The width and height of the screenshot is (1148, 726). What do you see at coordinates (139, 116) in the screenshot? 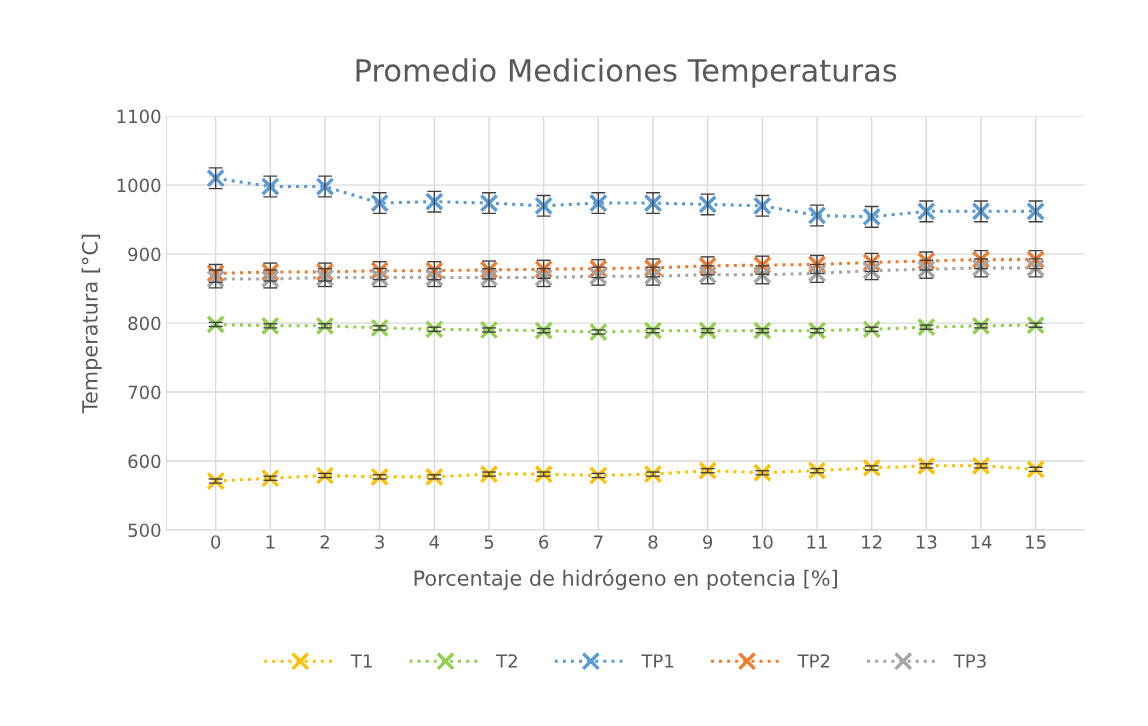
I see `y-tick-label: 1100` at bounding box center [139, 116].